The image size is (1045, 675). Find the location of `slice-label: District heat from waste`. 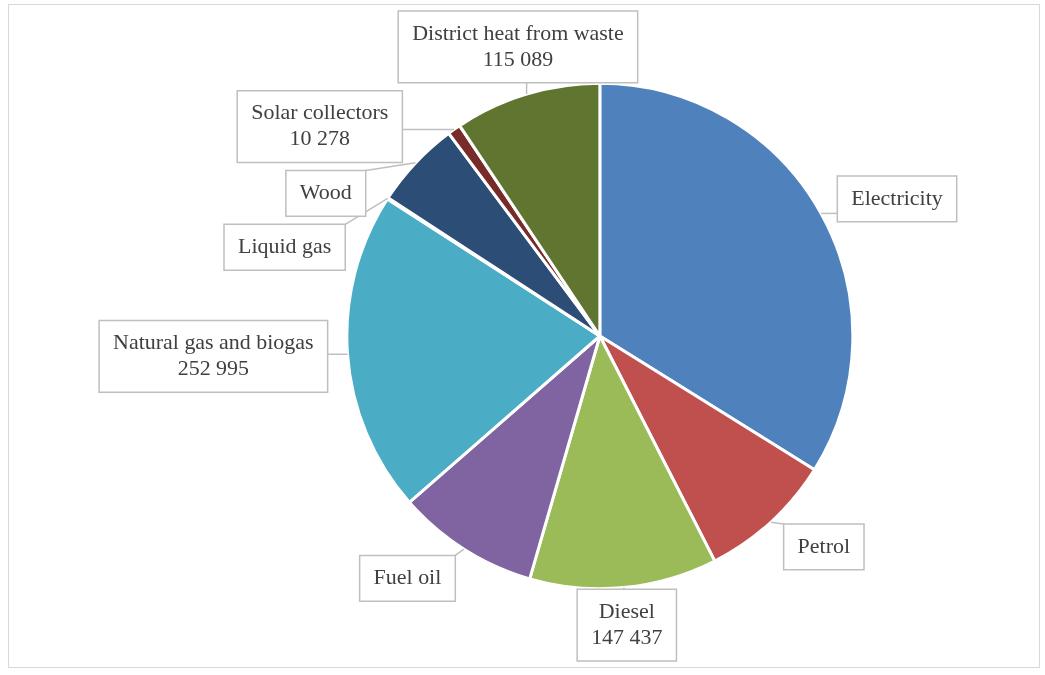

slice-label: District heat from waste is located at coordinates (518, 32).